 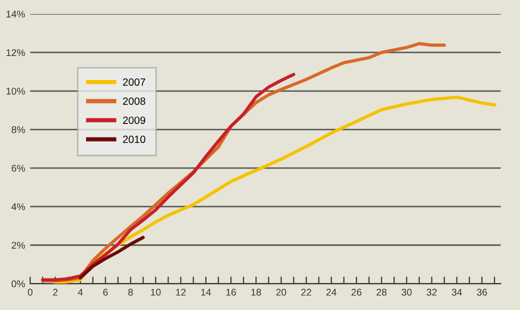 I want to click on line-series, so click(x=111, y=258).